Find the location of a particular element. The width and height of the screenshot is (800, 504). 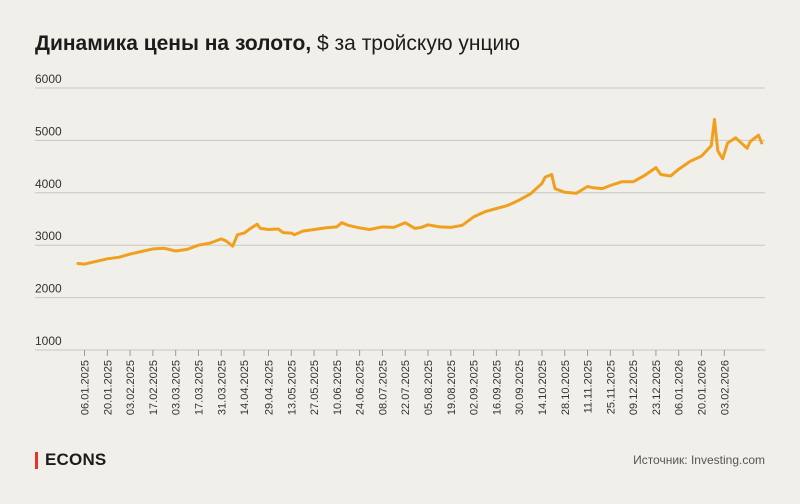

x-tick-label: 08.07.2025 is located at coordinates (383, 387).